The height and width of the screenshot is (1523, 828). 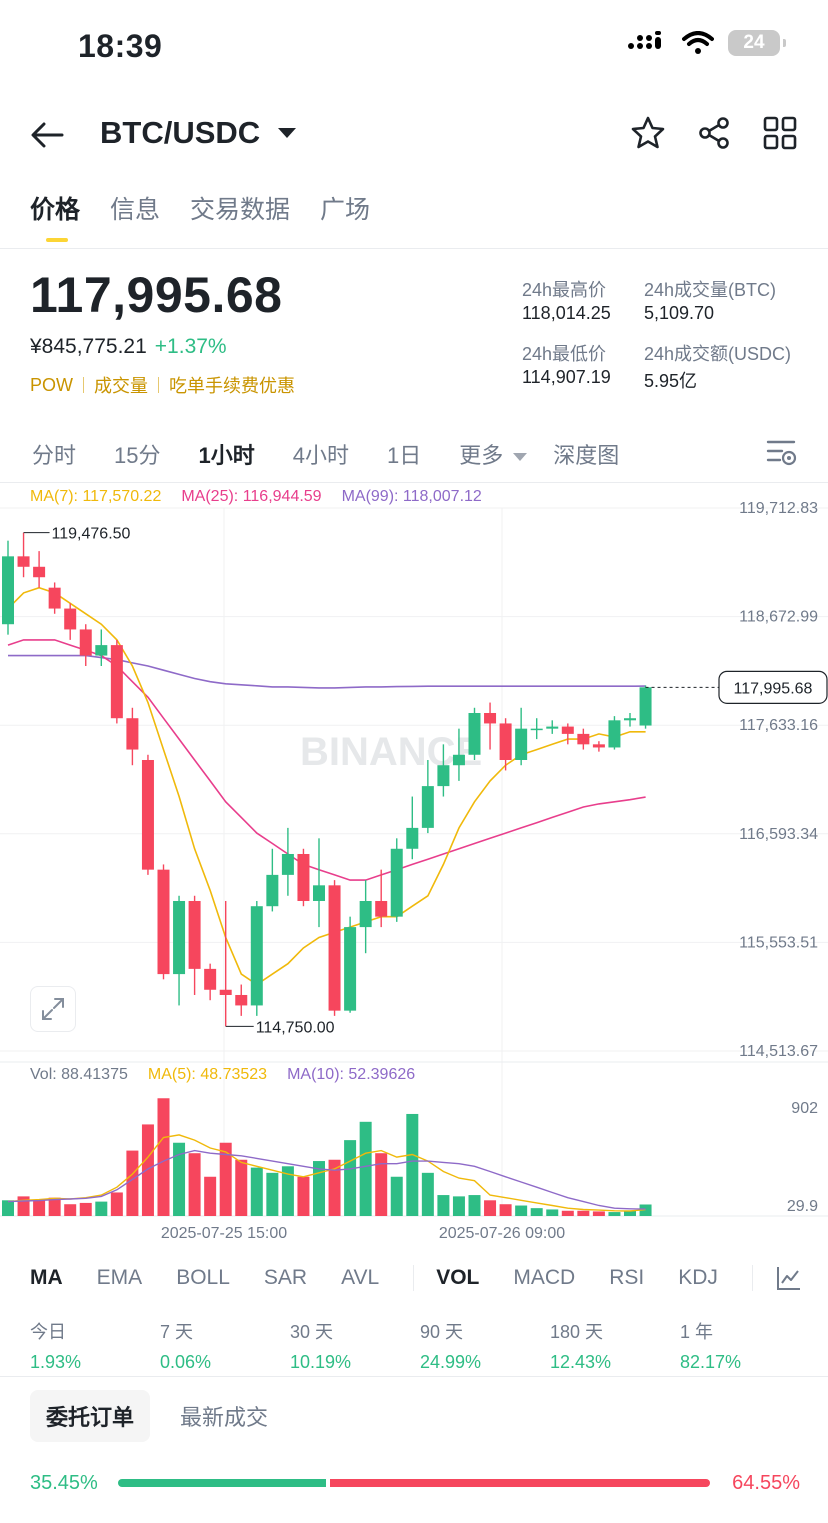 I want to click on low-marker-label: 114,750.00, so click(x=295, y=1027).